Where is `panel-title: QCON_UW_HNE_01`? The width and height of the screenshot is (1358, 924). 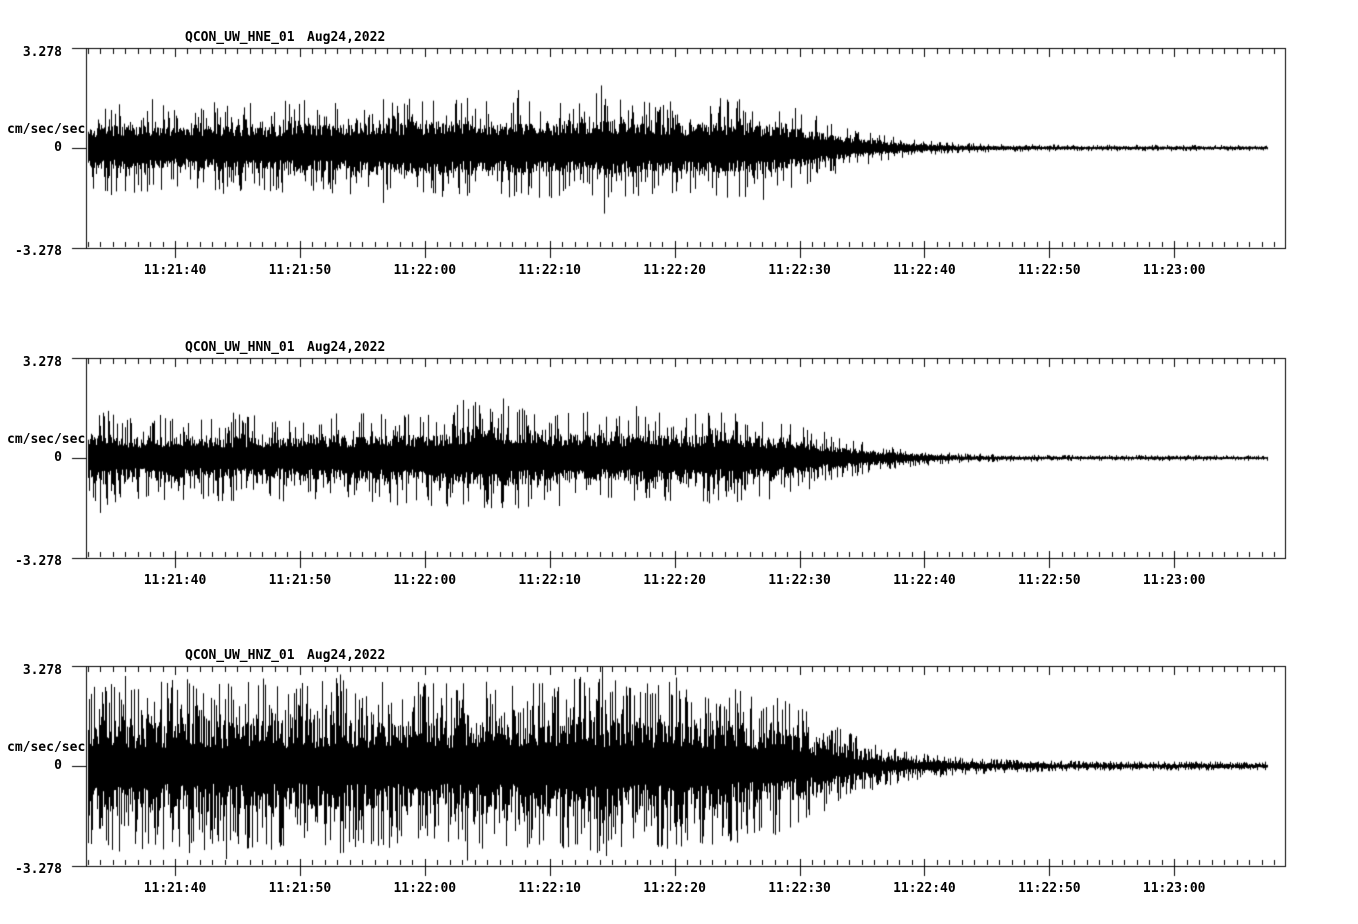
panel-title: QCON_UW_HNE_01 is located at coordinates (240, 37).